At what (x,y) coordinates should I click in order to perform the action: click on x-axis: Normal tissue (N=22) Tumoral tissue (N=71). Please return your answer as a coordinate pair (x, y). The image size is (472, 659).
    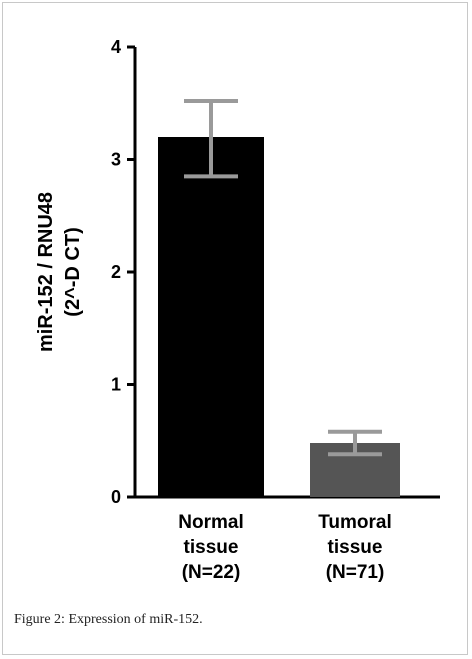
    Looking at the image, I should click on (287, 539).